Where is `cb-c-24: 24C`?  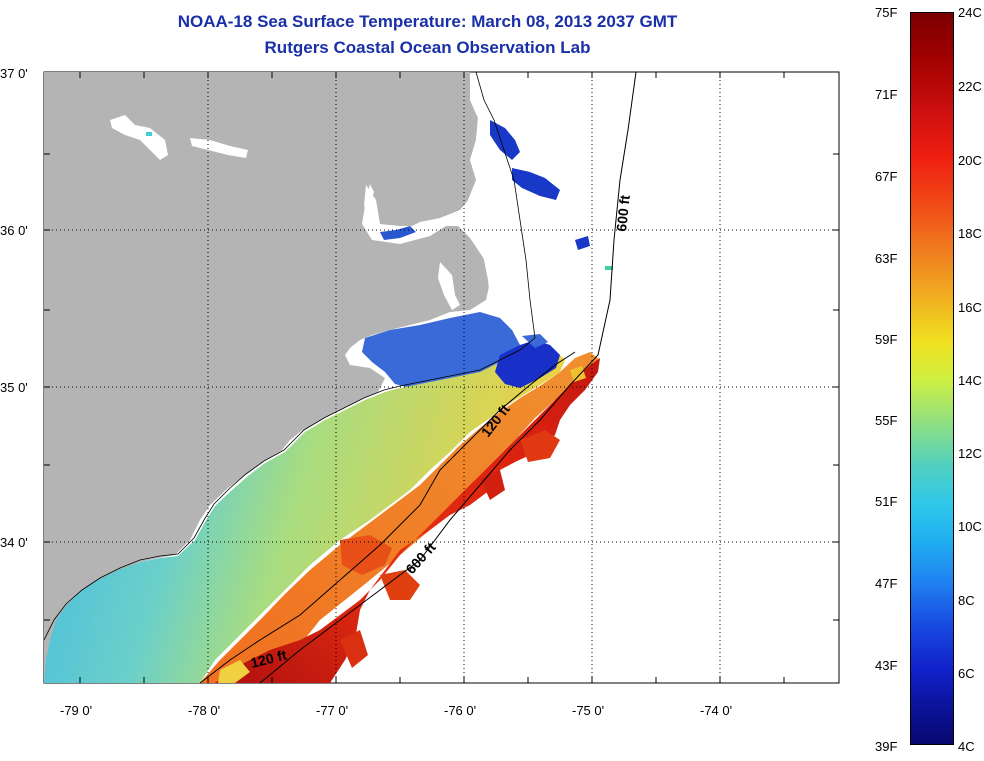
cb-c-24: 24C is located at coordinates (970, 12).